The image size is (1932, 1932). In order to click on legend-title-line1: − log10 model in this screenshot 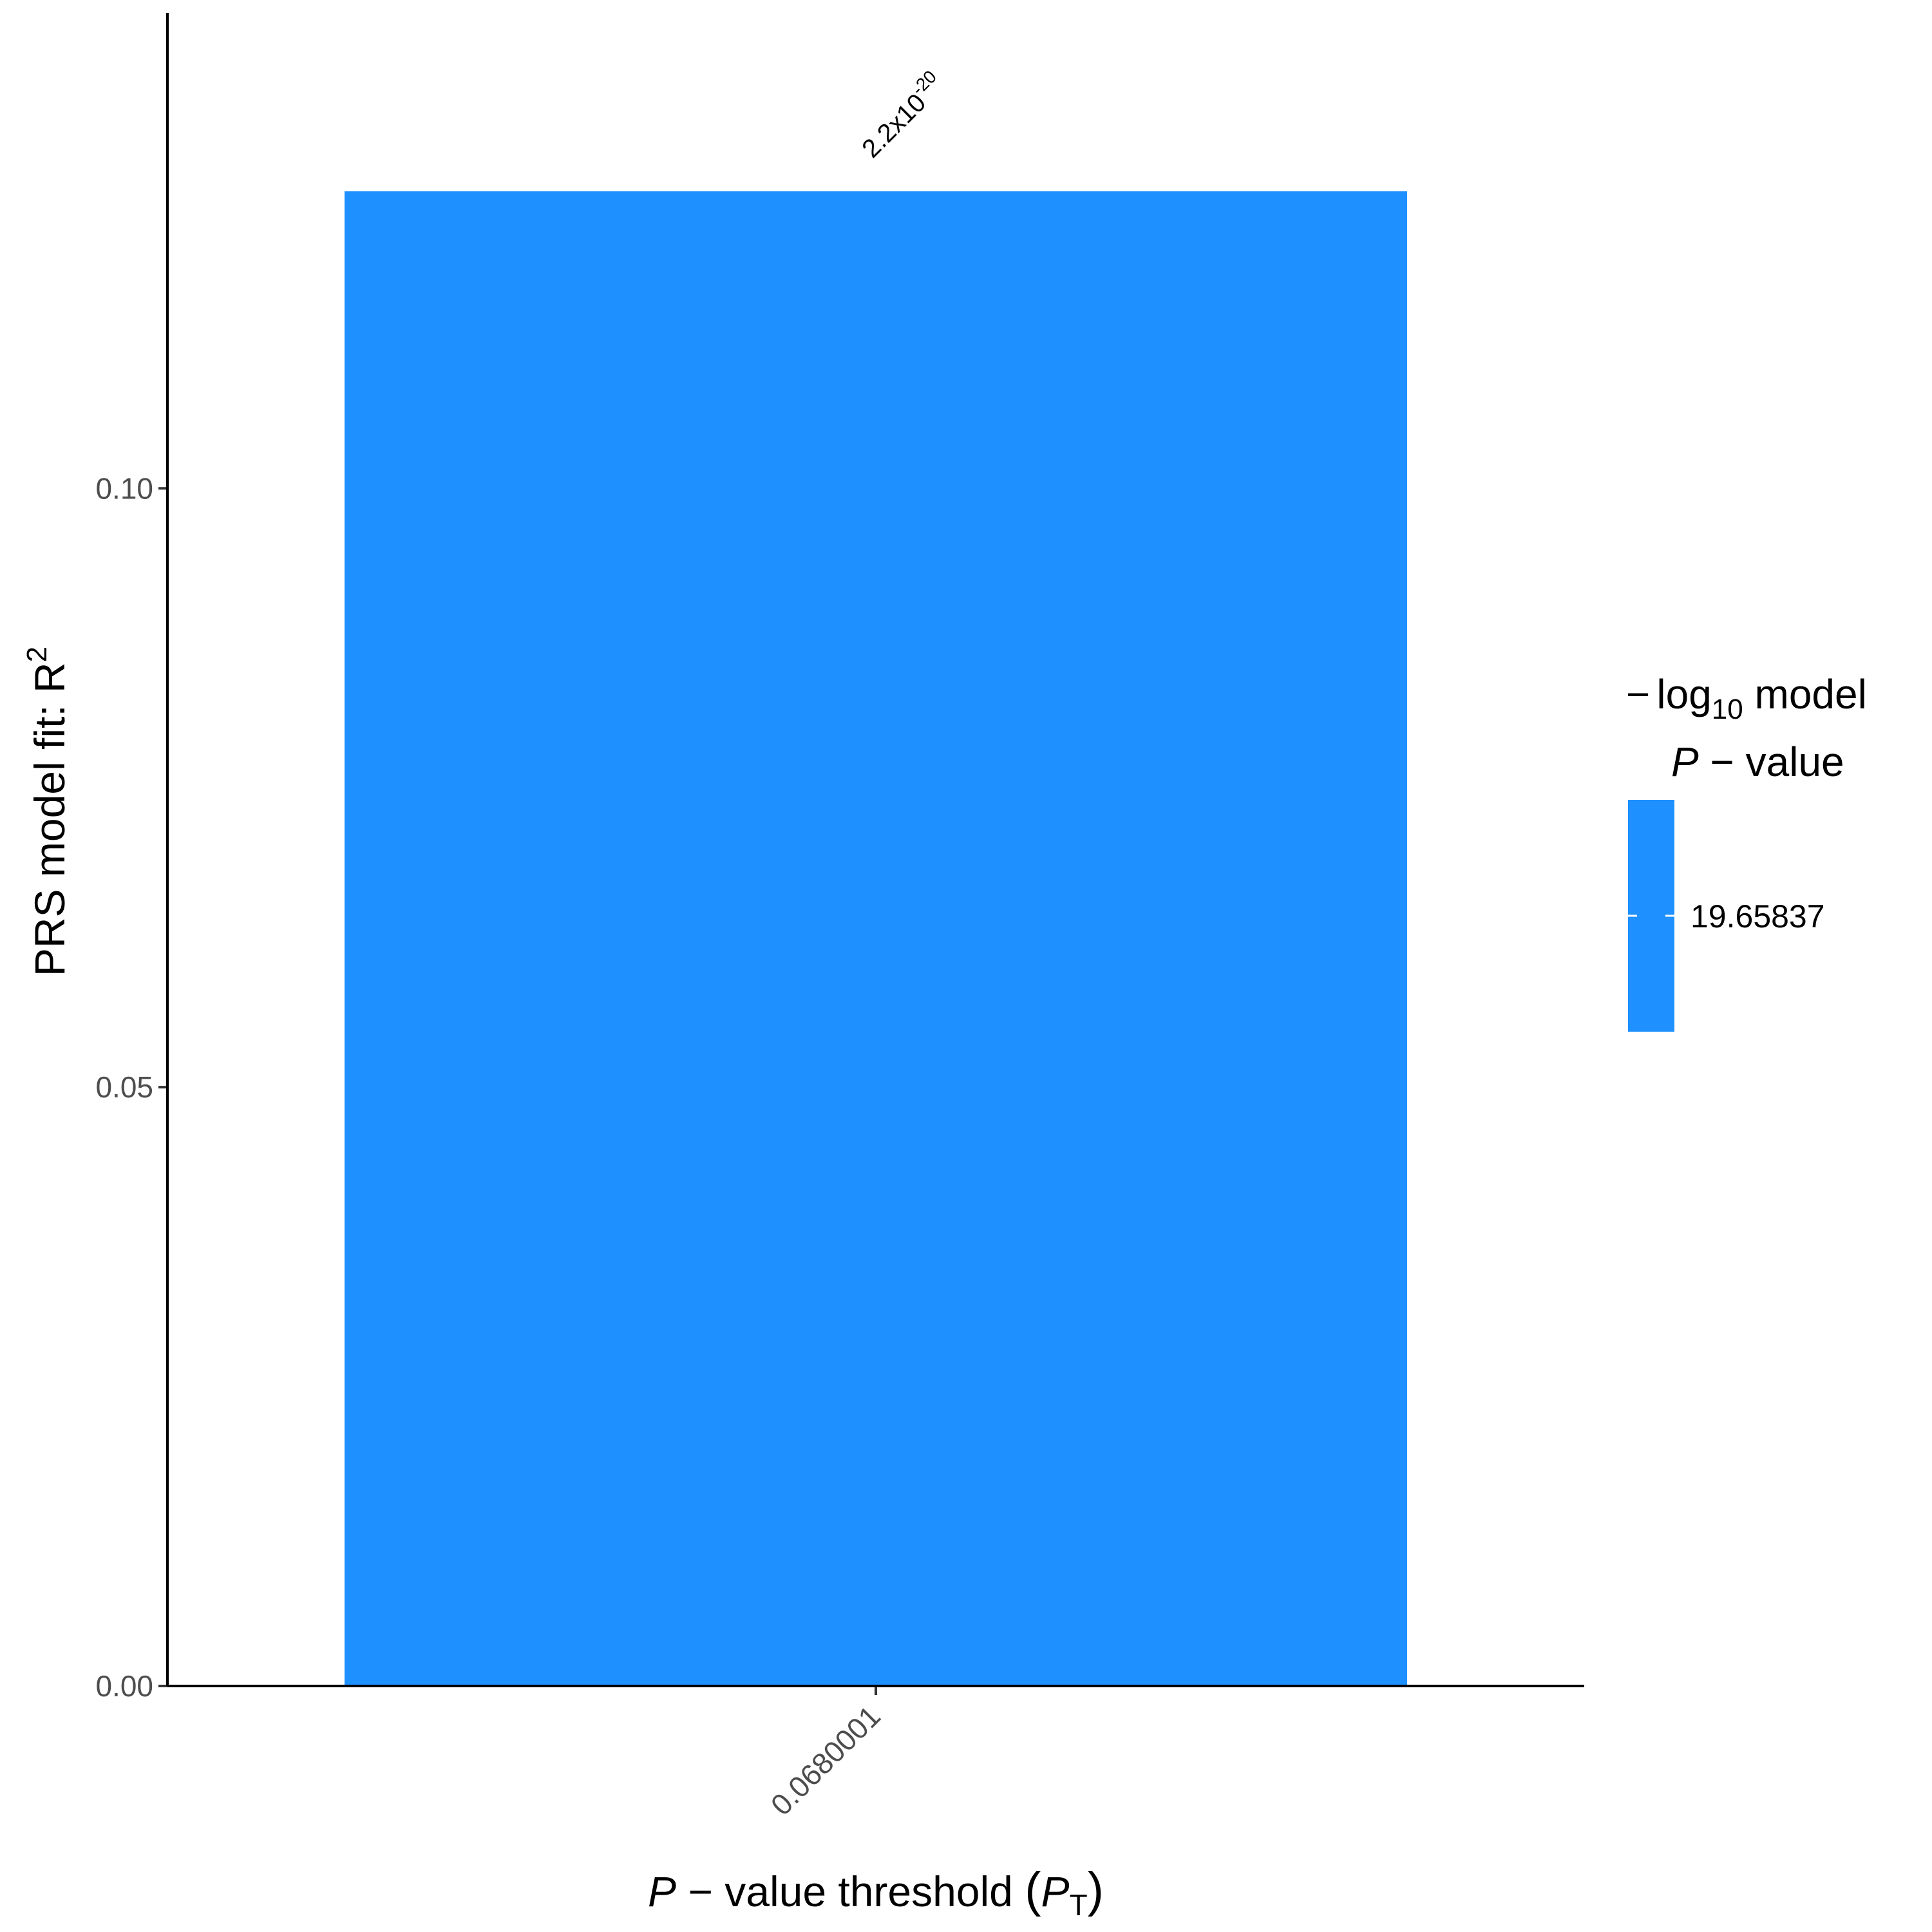, I will do `click(1746, 698)`.